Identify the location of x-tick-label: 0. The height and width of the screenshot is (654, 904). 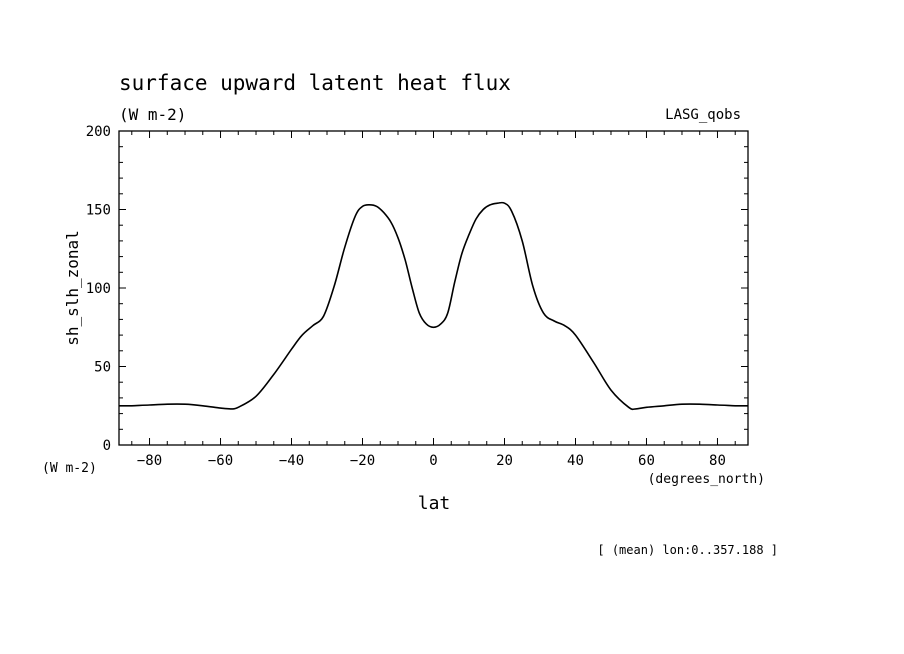
(433, 461).